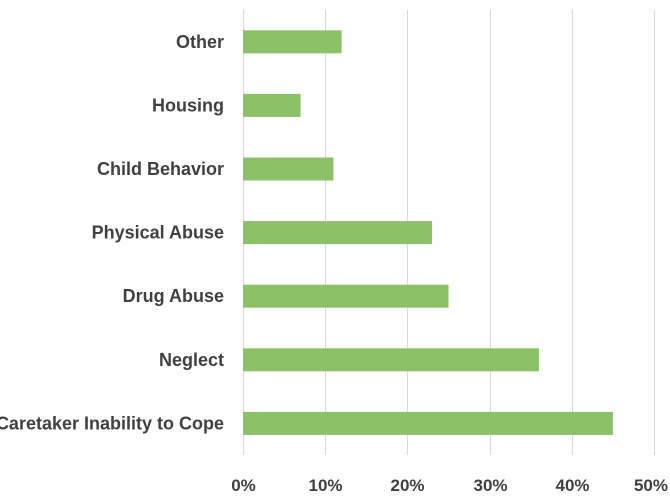 Image resolution: width=670 pixels, height=497 pixels. What do you see at coordinates (191, 360) in the screenshot?
I see `category-label: Neglect` at bounding box center [191, 360].